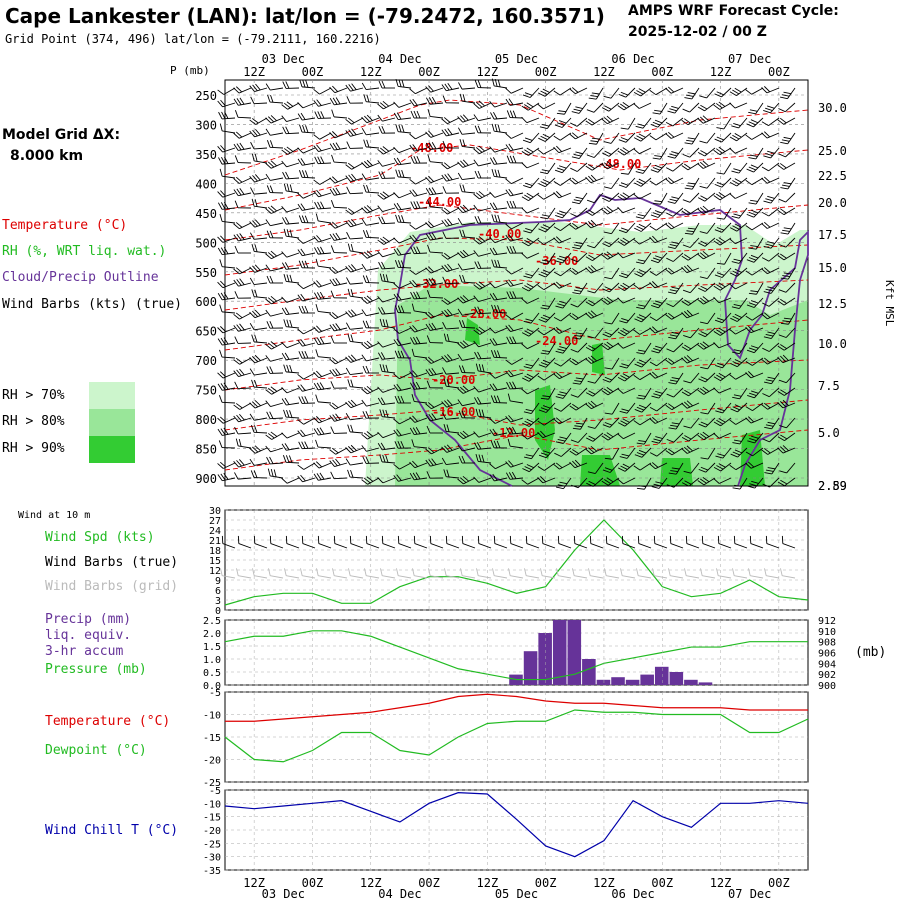 The image size is (900, 900). What do you see at coordinates (788, 573) in the screenshot?
I see `surface-grid-wind-barb` at bounding box center [788, 573].